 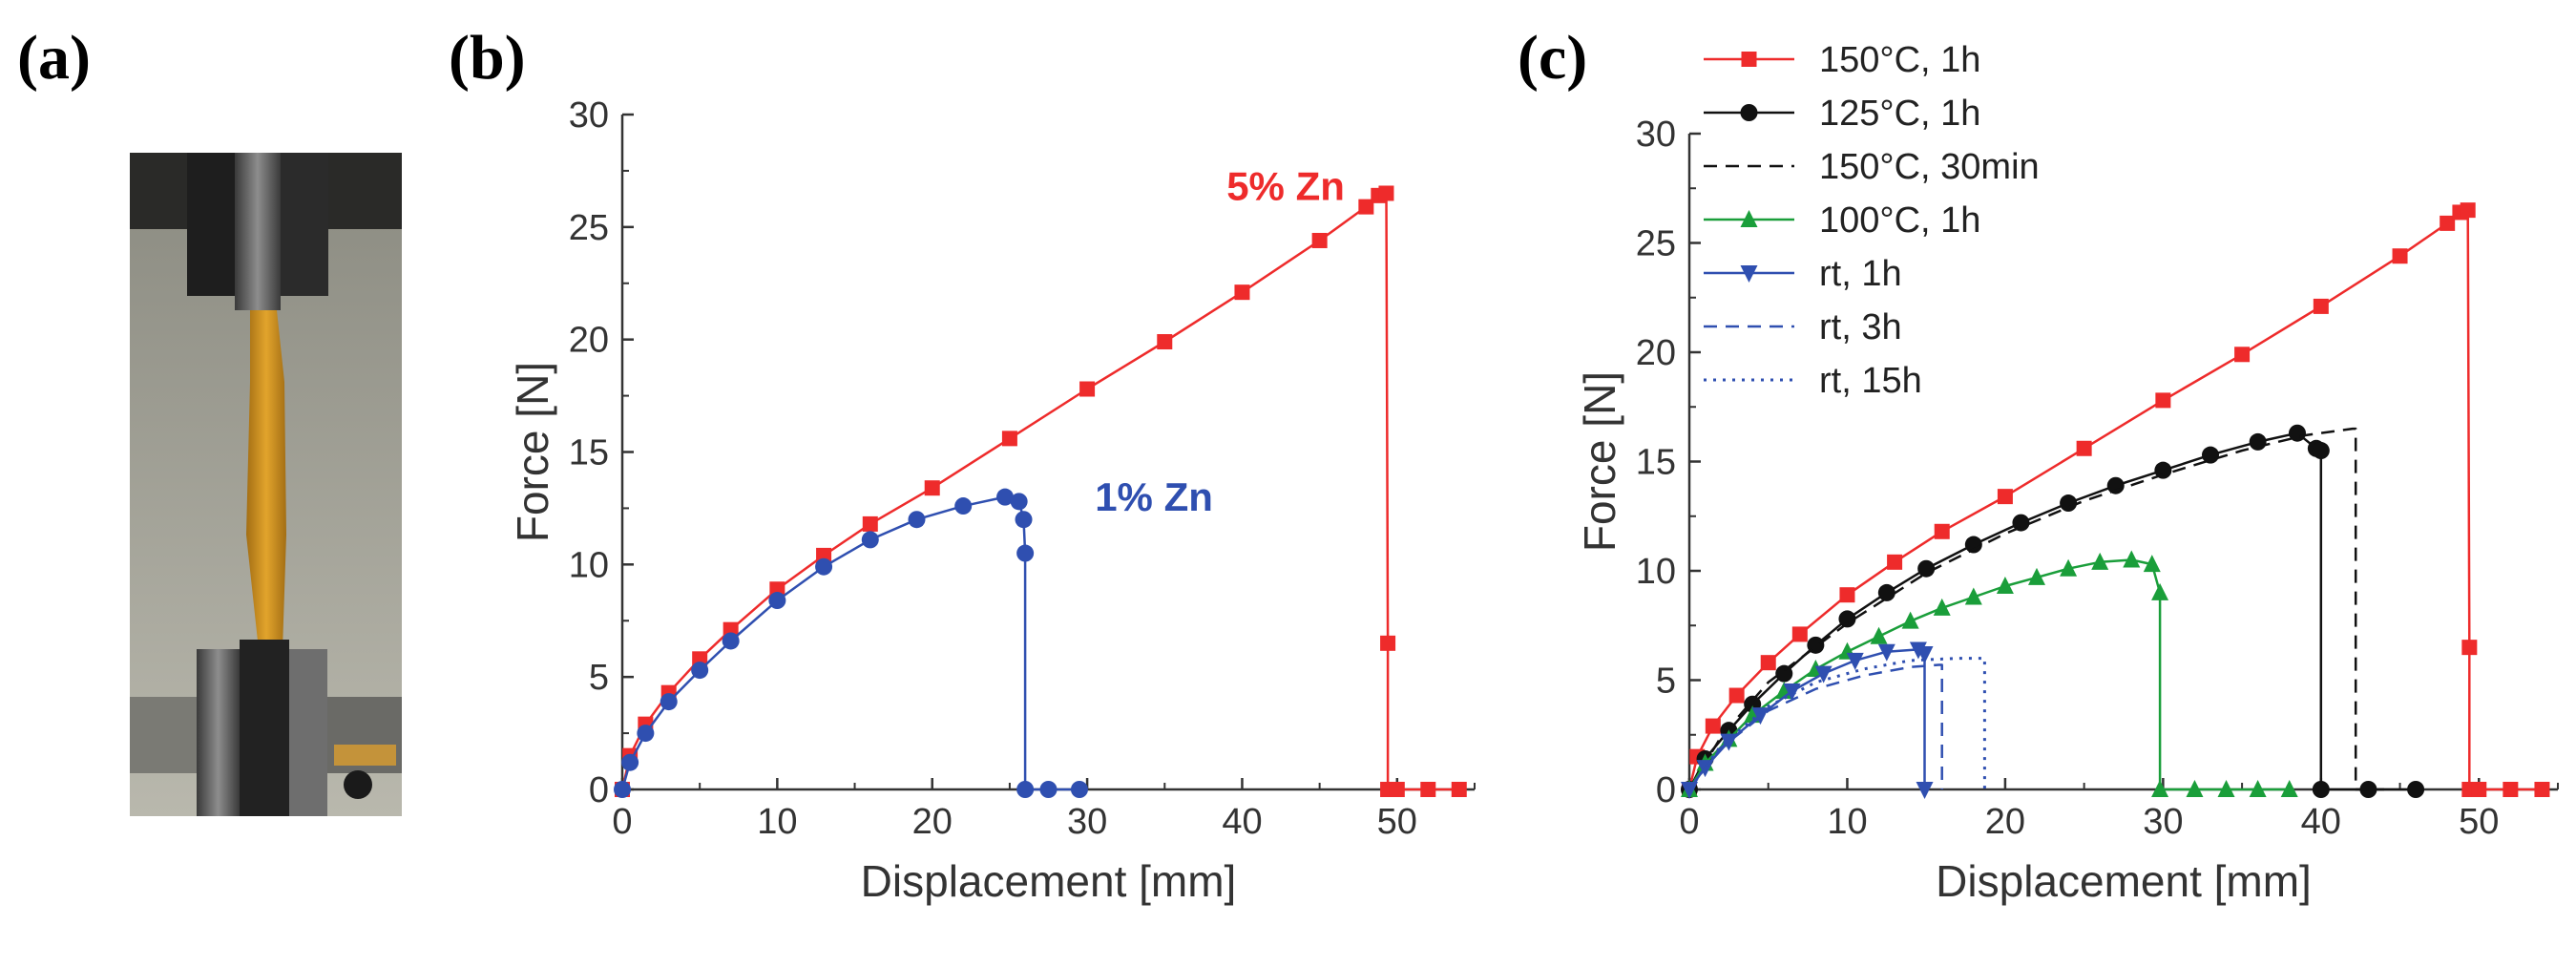 What do you see at coordinates (1154, 496) in the screenshot?
I see `annotation-label: 1% Zn` at bounding box center [1154, 496].